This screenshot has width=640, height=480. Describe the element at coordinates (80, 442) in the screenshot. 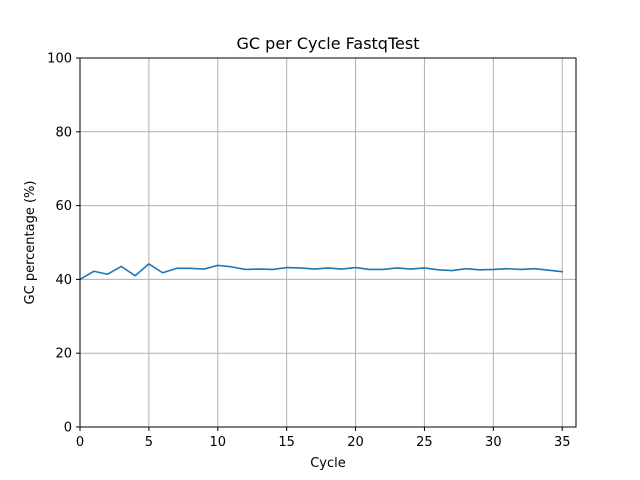

I see `x-tick-label: 0` at that location.